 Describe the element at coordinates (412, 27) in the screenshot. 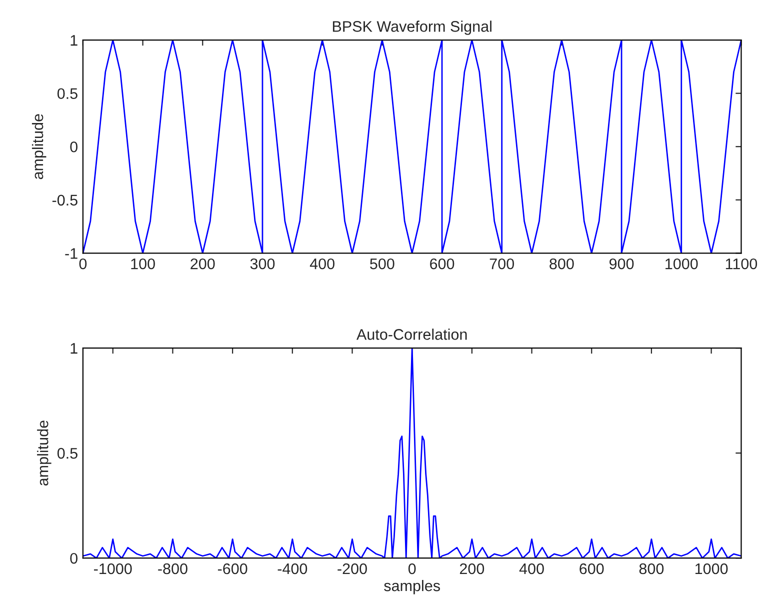

I see `chart-title: BPSK Waveform Signal` at that location.